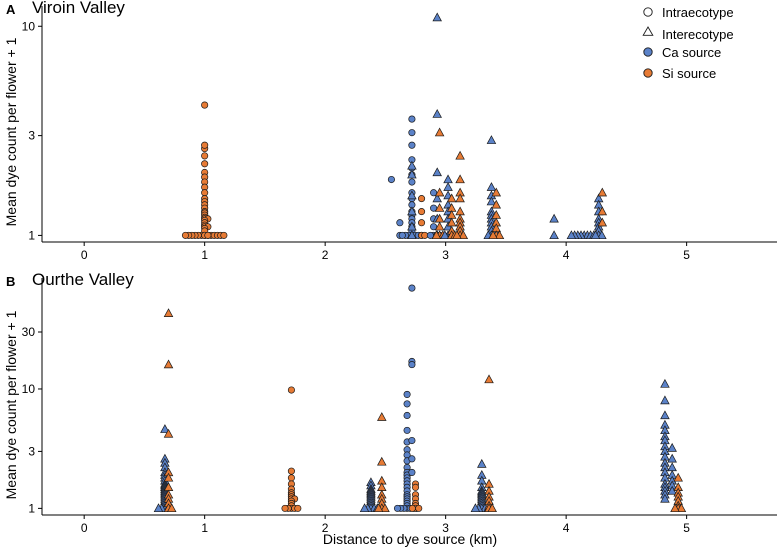 This screenshot has height=548, width=779. Describe the element at coordinates (29, 26) in the screenshot. I see `panel-a-y-tick-label: 10` at that location.